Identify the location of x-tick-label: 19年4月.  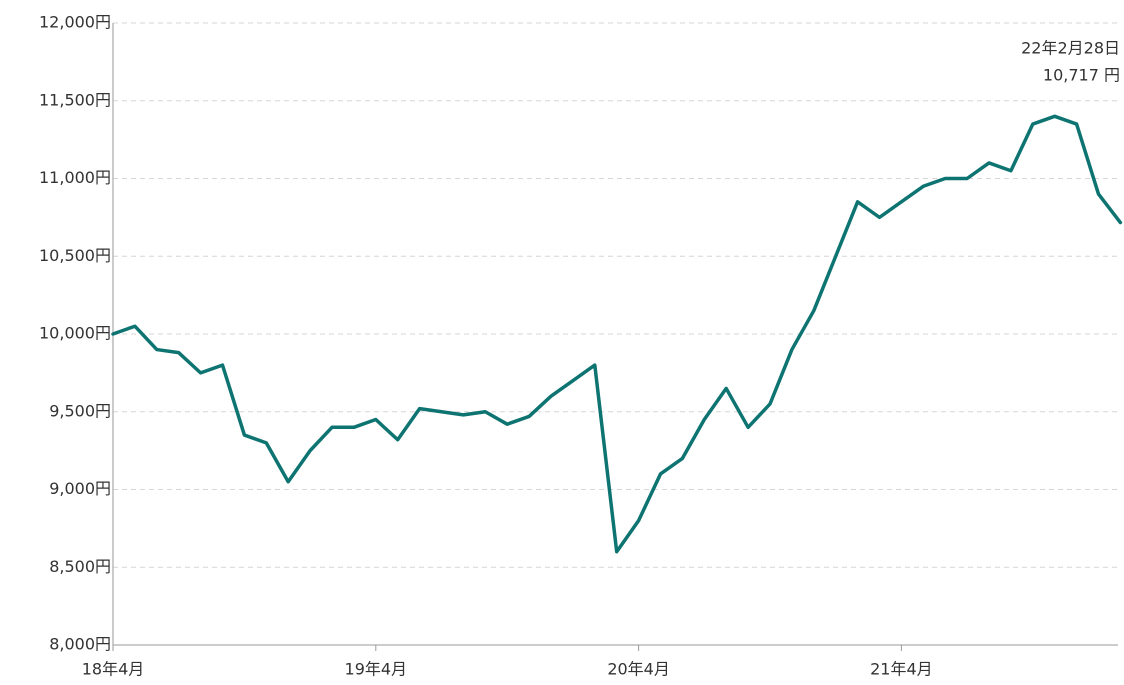
(376, 669).